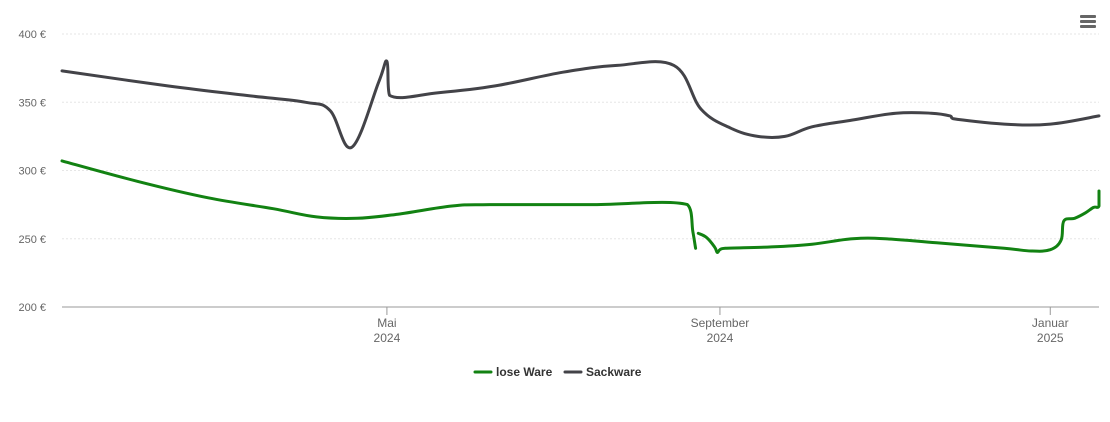 The height and width of the screenshot is (422, 1110). I want to click on y-axis: 200 € 250 € 300 € 350 € 400 €, so click(32, 171).